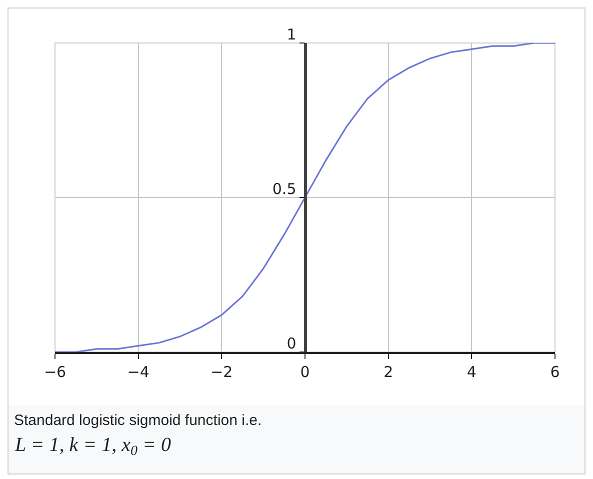  Describe the element at coordinates (389, 371) in the screenshot. I see `x-tick-label: 2` at that location.